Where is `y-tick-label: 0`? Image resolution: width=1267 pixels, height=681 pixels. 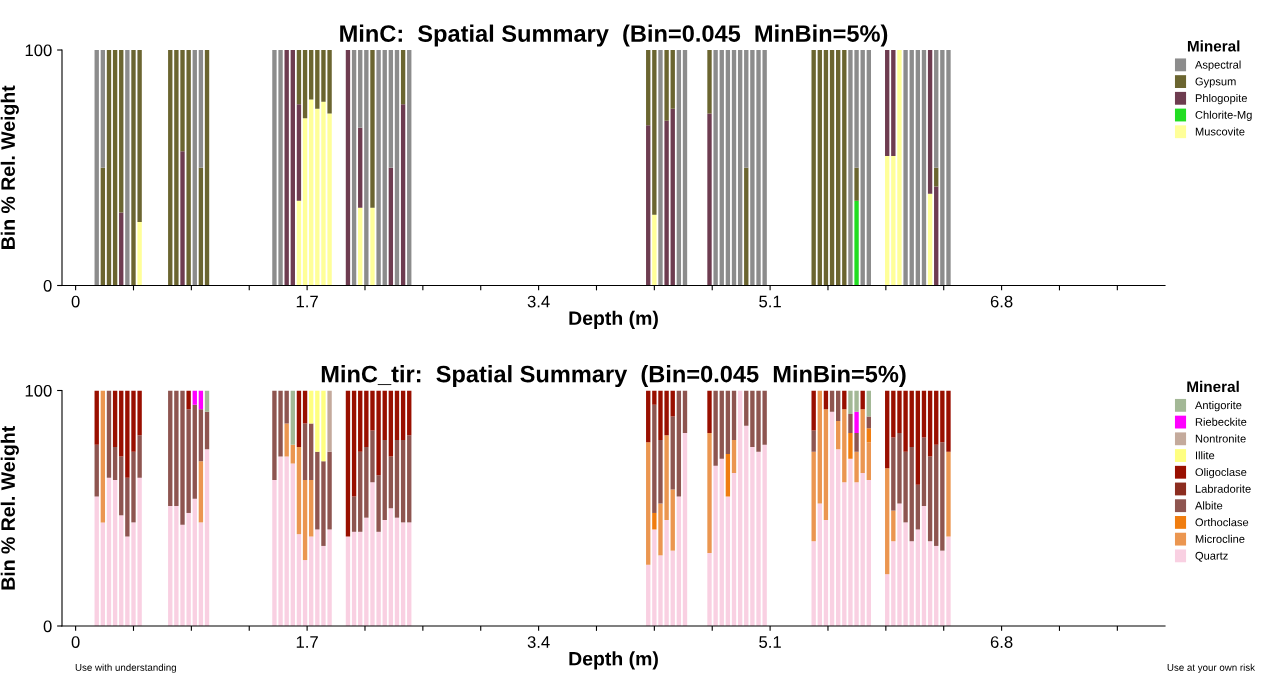
y-tick-label: 0 is located at coordinates (47, 285).